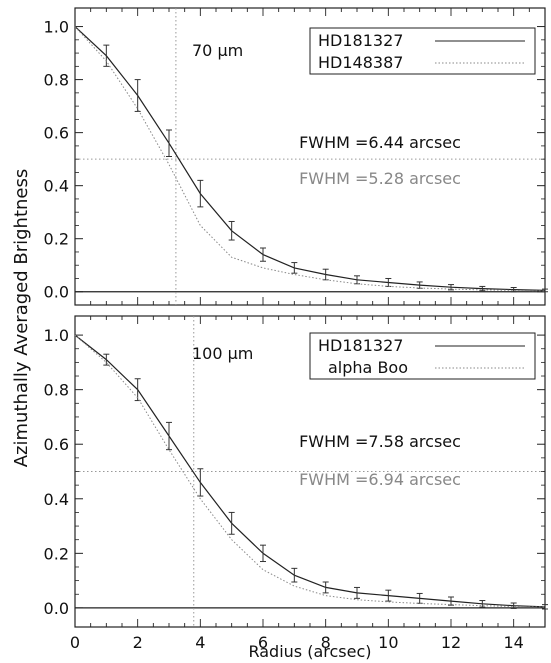 Image resolution: width=551 pixels, height=663 pixels. I want to click on legend-label: HD148387, so click(360, 62).